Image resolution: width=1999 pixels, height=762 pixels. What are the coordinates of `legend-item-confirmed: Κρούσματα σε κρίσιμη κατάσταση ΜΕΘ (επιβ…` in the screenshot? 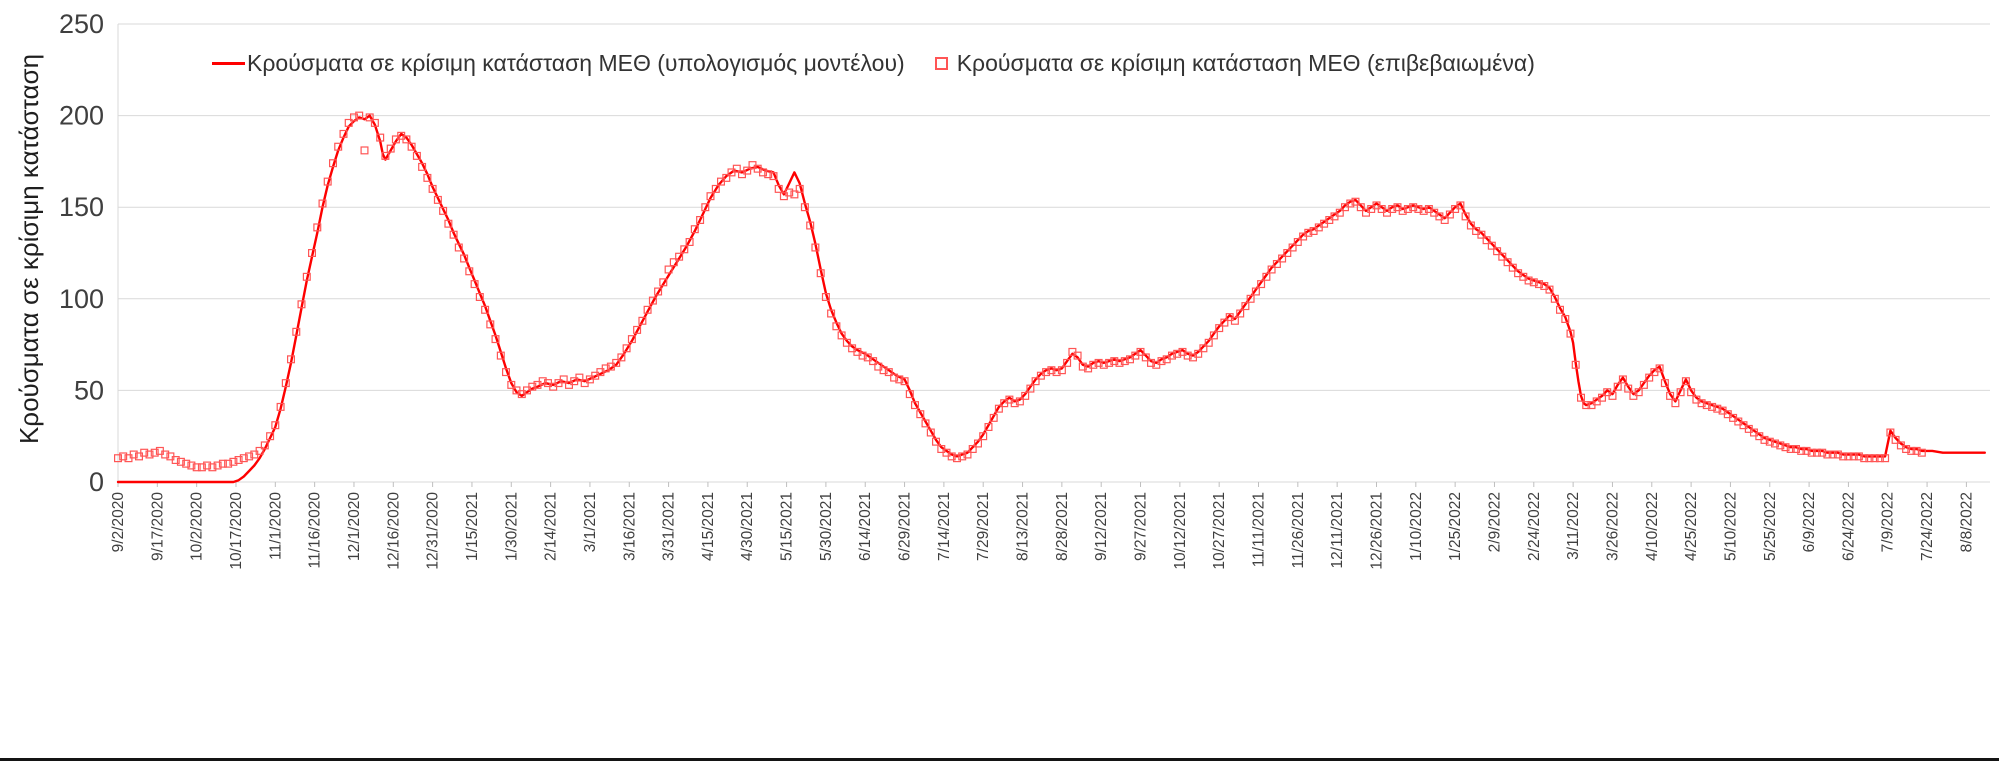 It's located at (1234, 63).